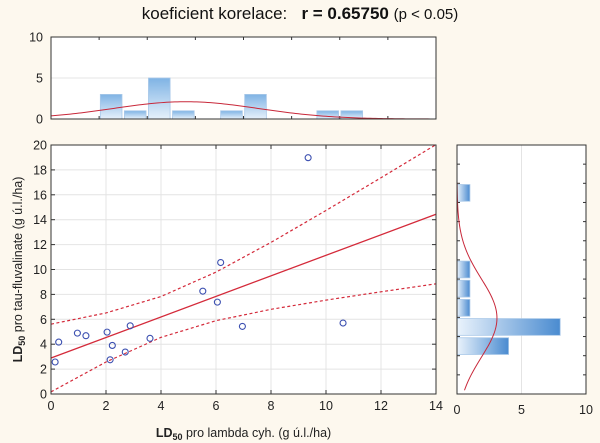 This screenshot has height=443, width=600. Describe the element at coordinates (381, 406) in the screenshot. I see `x-tick-label: 12` at that location.